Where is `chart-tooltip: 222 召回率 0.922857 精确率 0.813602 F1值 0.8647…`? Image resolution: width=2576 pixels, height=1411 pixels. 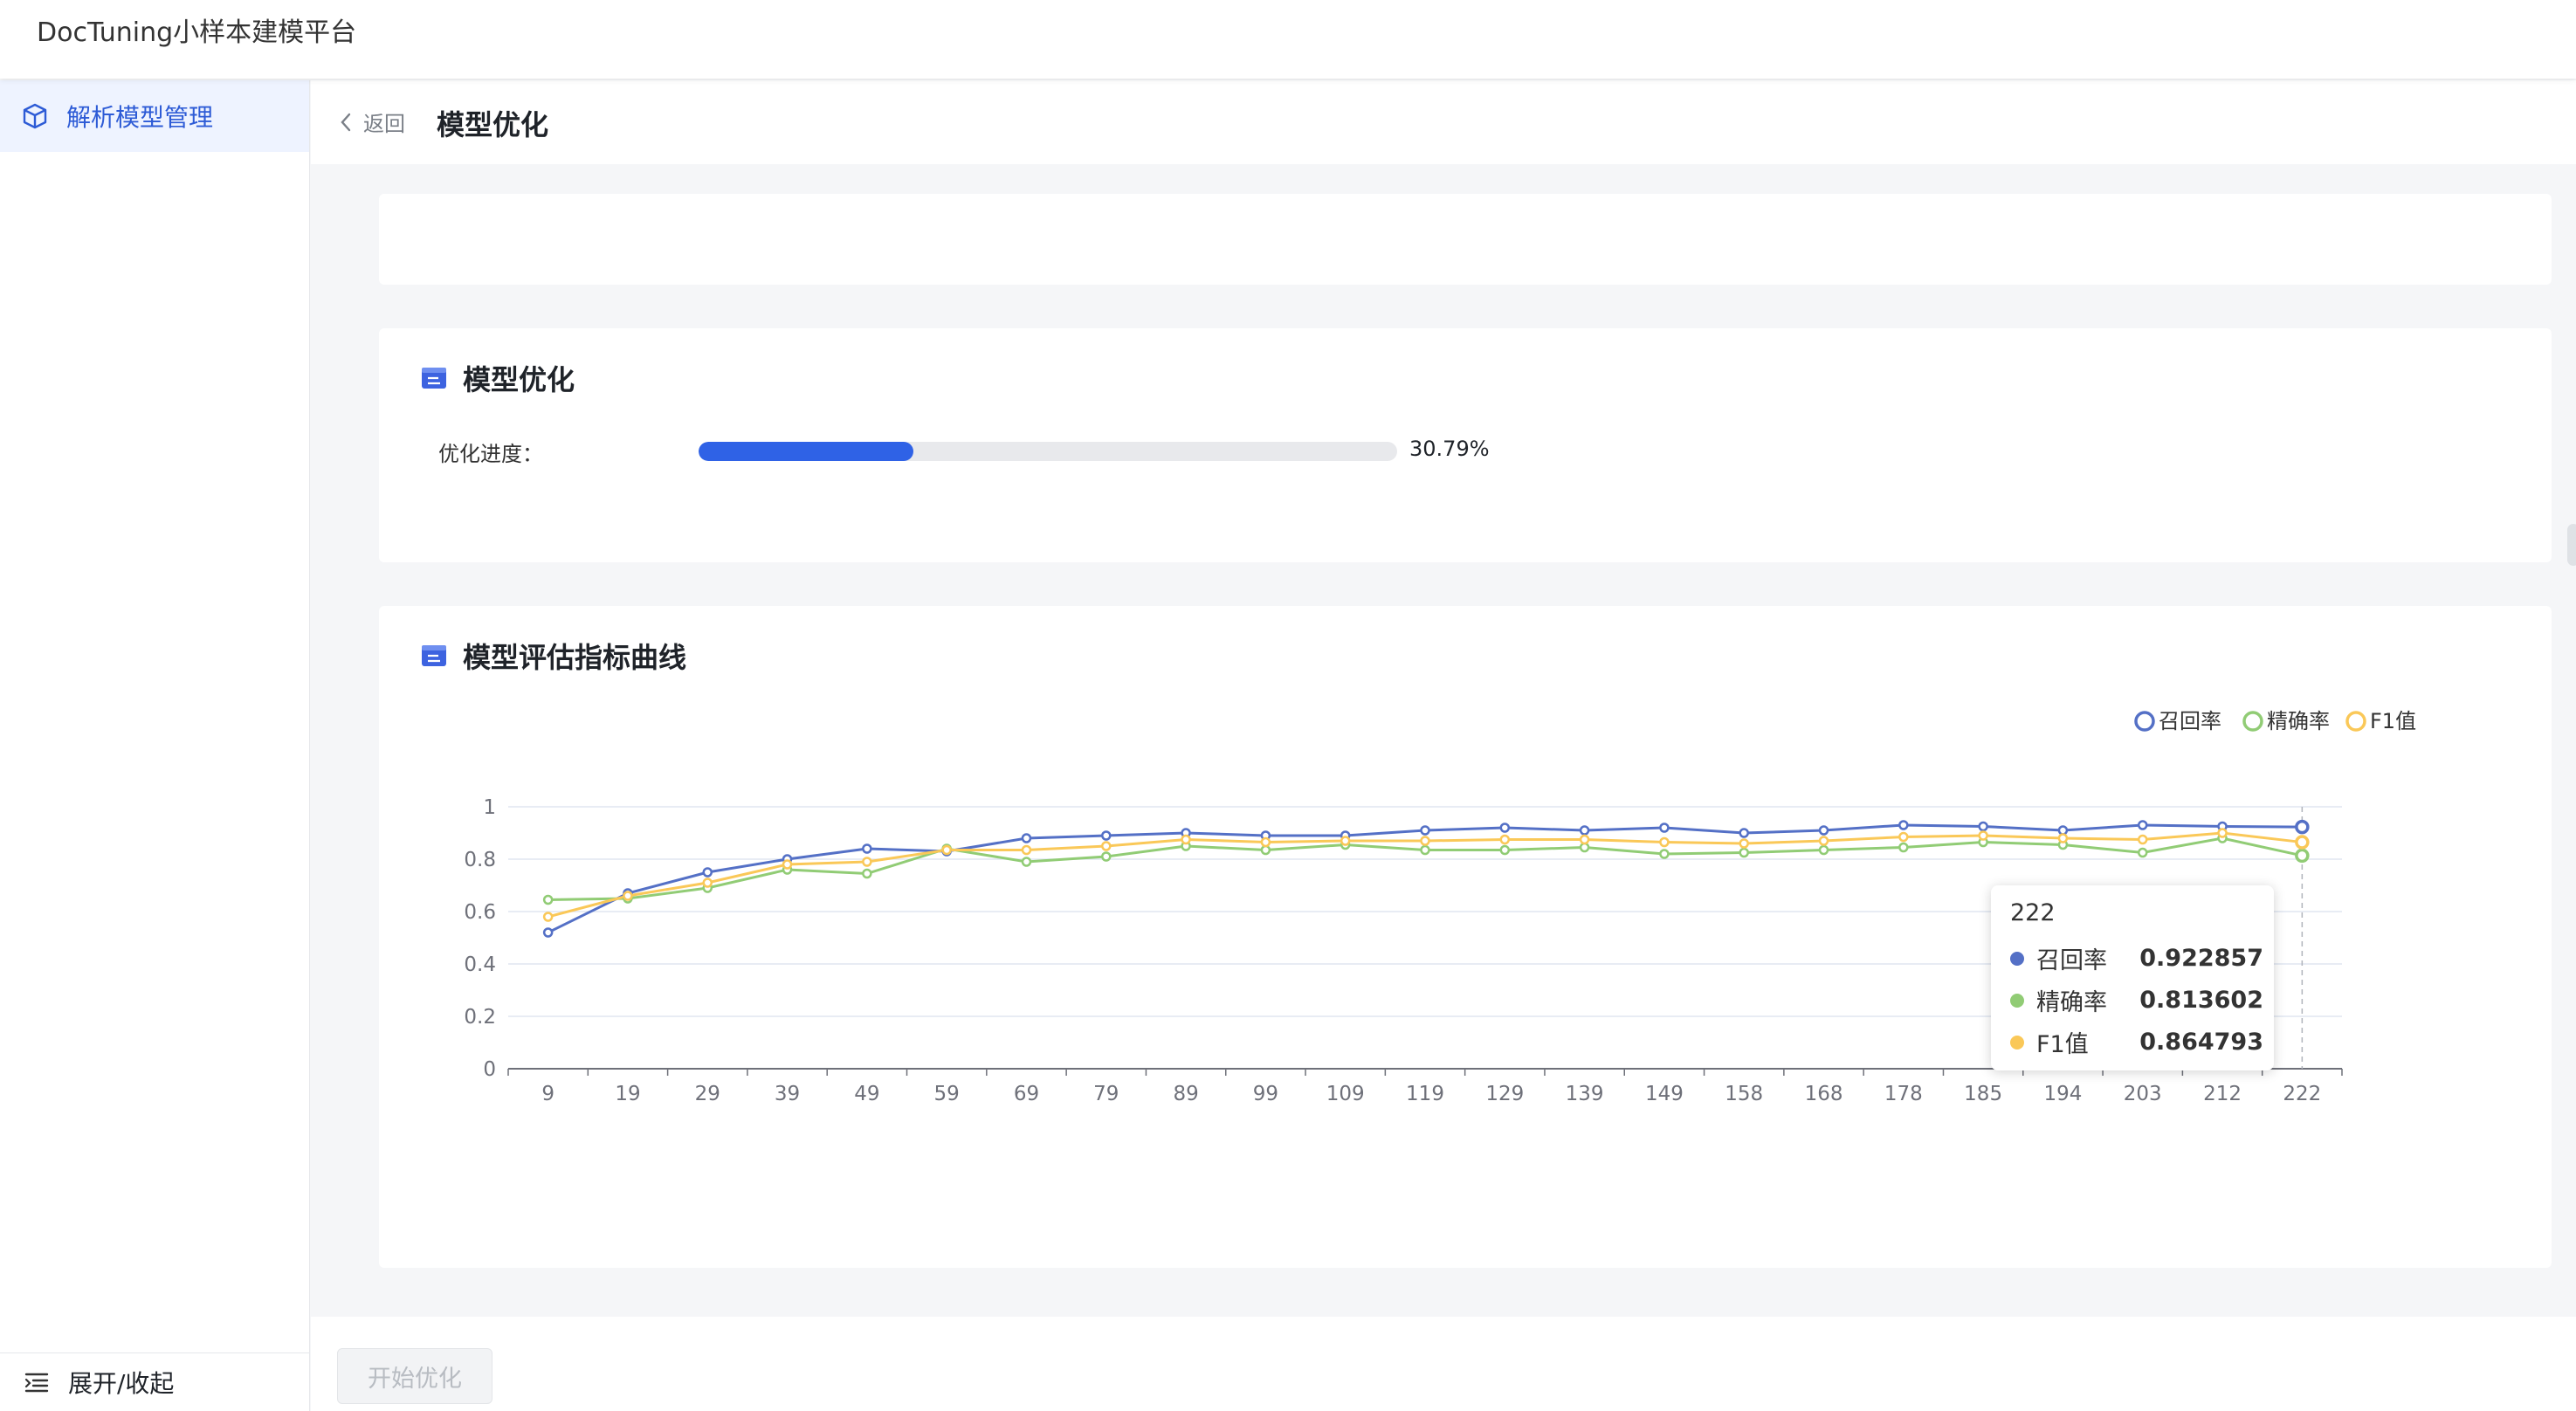 chart-tooltip: 222 召回率 0.922857 精确率 0.813602 F1值 0.8647… is located at coordinates (2132, 978).